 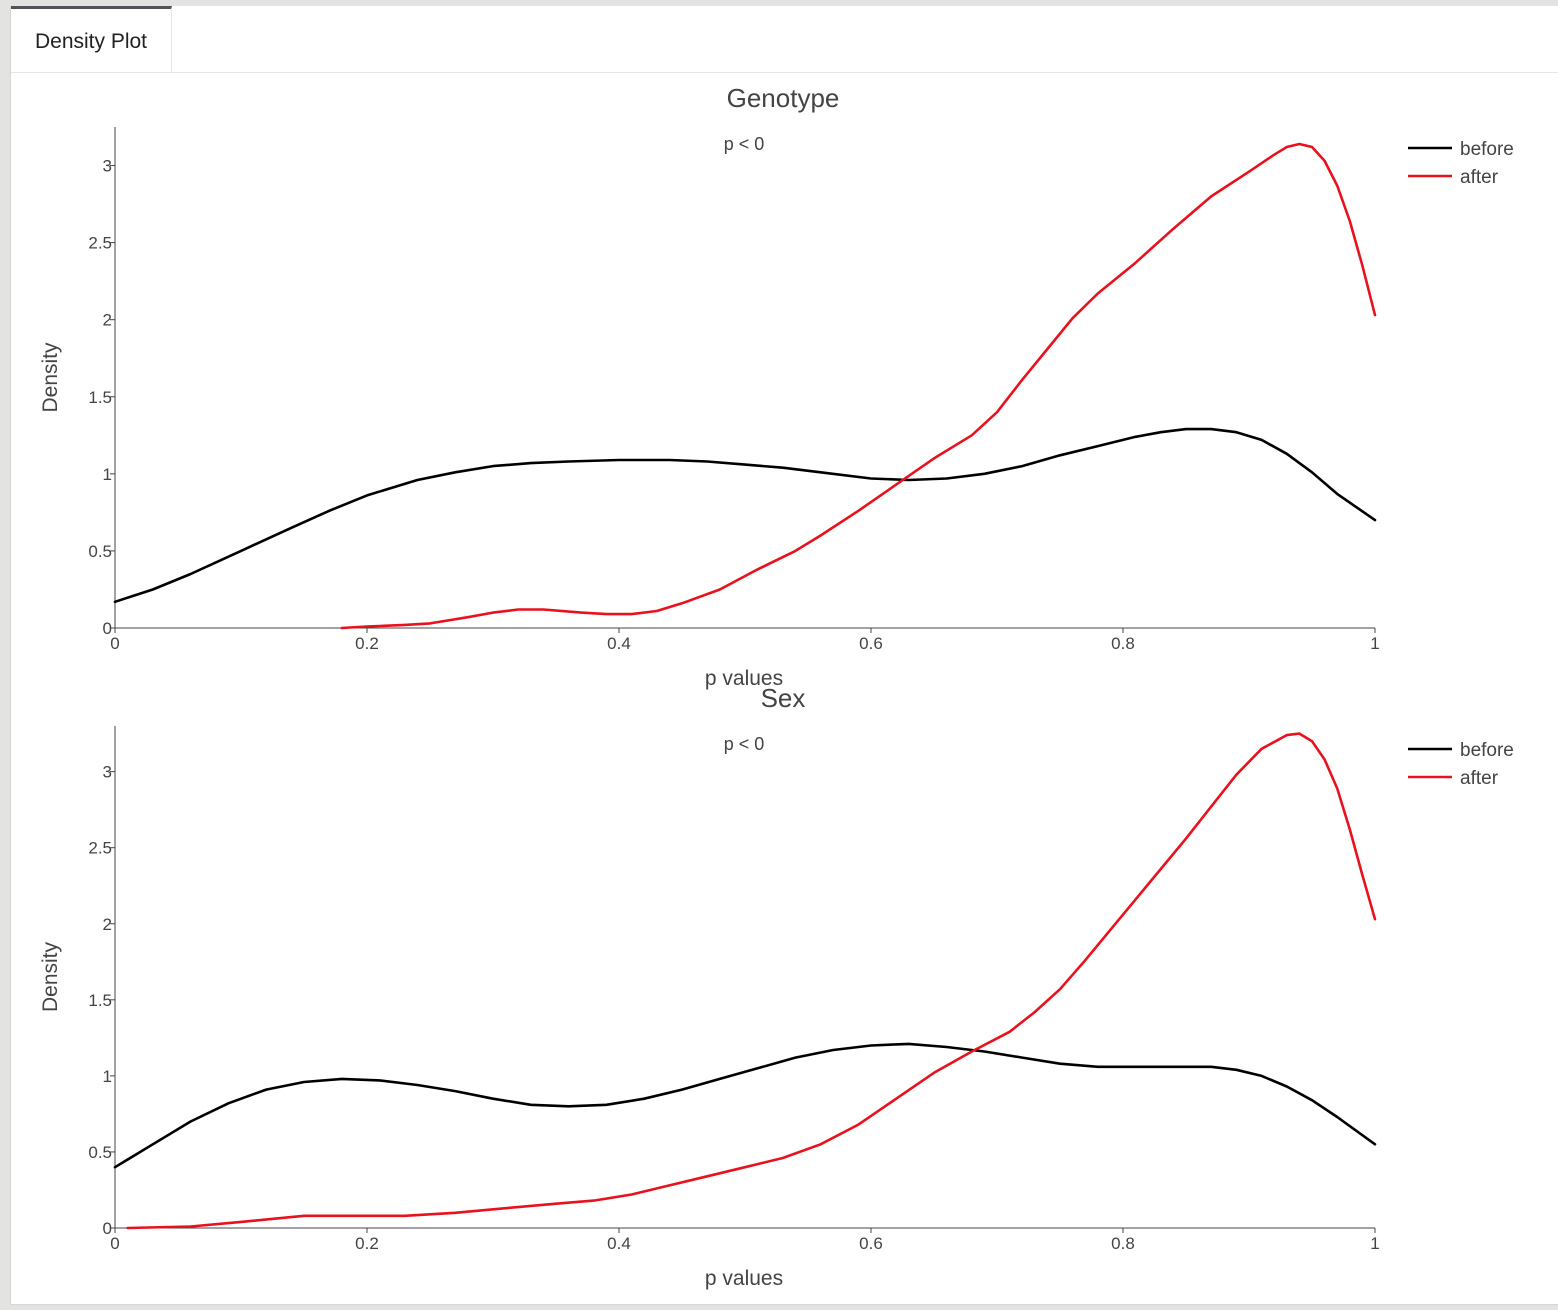 What do you see at coordinates (783, 98) in the screenshot?
I see `chart-title: Genotype` at bounding box center [783, 98].